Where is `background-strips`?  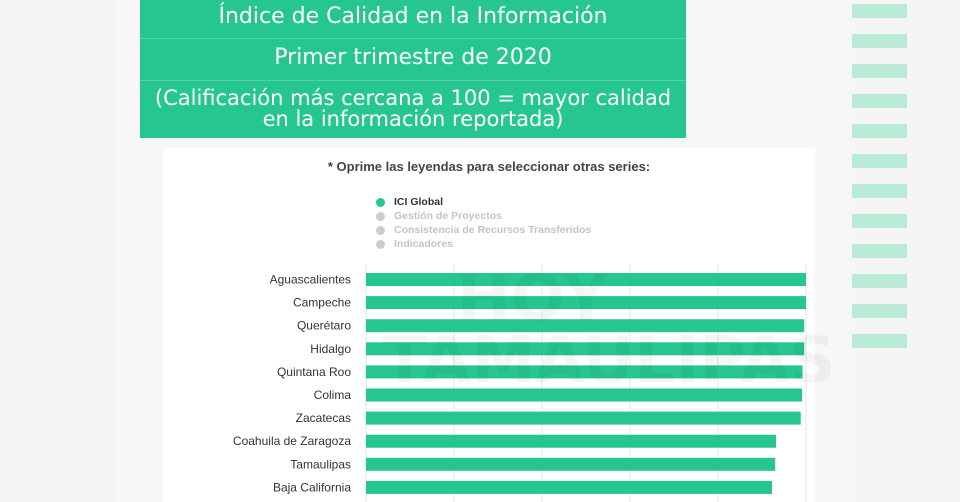
background-strips is located at coordinates (879, 251).